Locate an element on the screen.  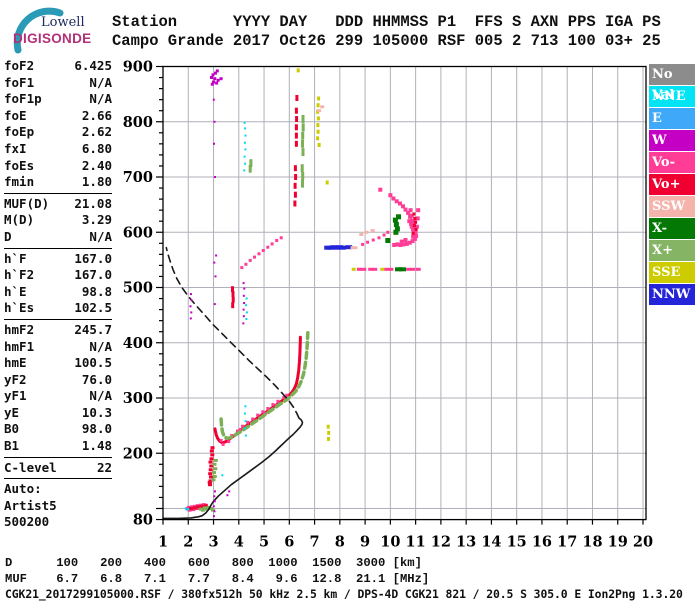
param-value: 2.40 is located at coordinates (96, 165).